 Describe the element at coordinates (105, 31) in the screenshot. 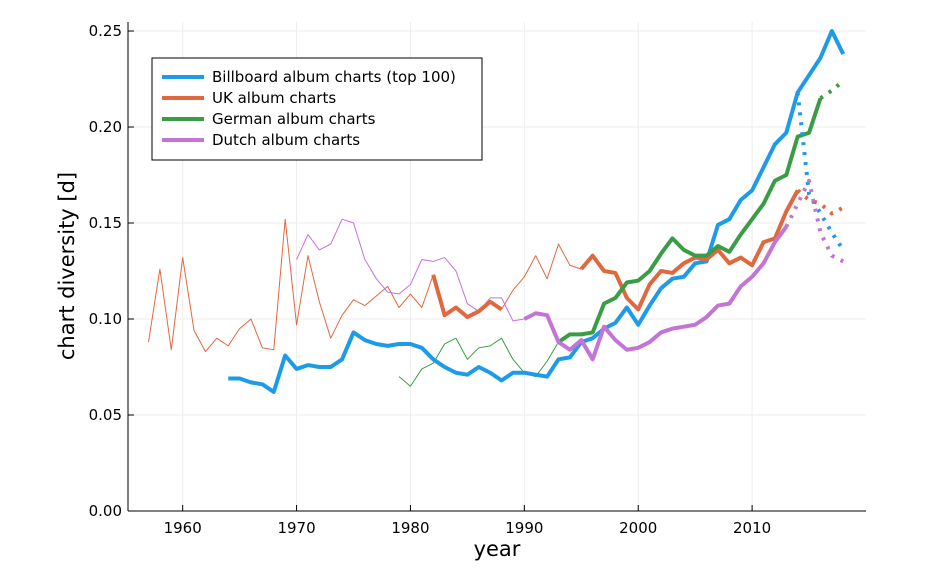

I see `y-tick-label: 0.25` at that location.